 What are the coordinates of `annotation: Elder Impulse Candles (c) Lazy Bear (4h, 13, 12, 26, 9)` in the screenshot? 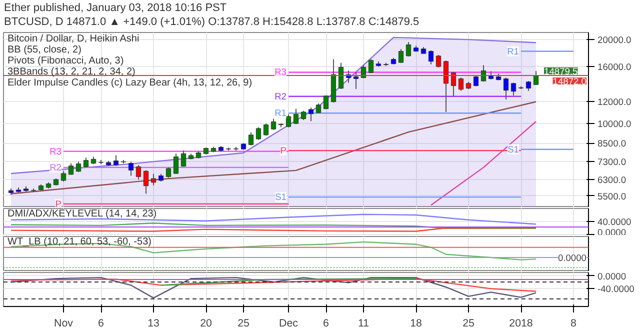 It's located at (130, 83).